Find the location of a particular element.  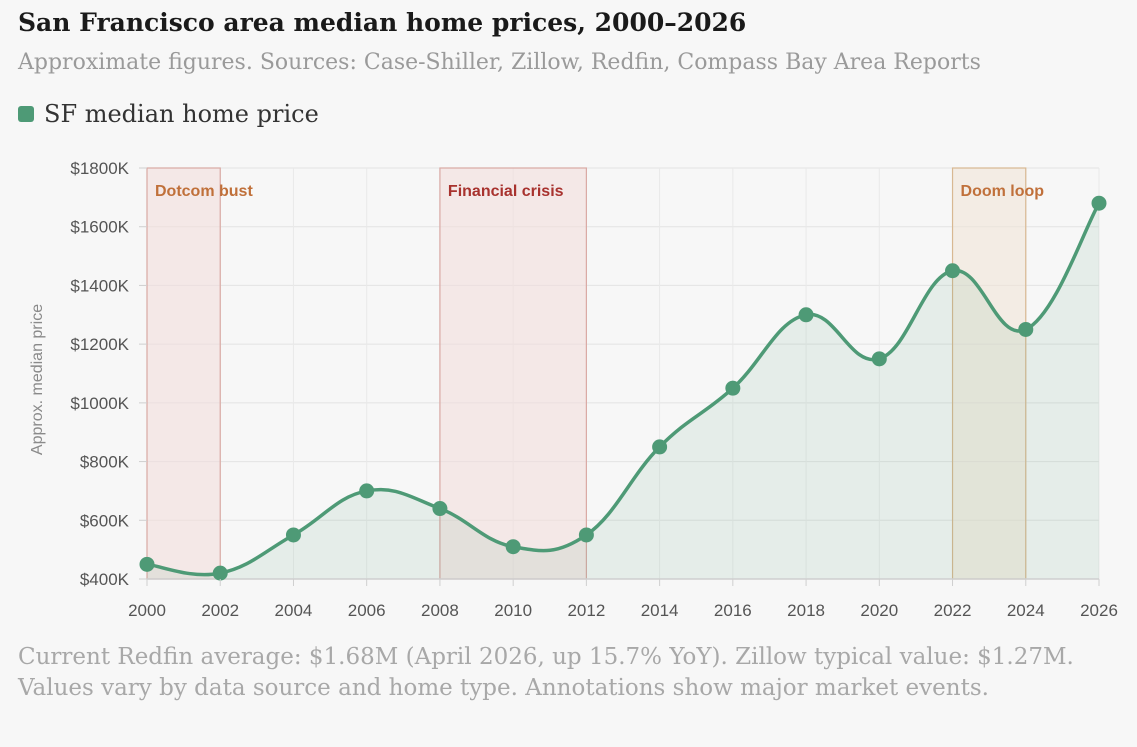

annotation-label: Dotcom bust is located at coordinates (204, 191).